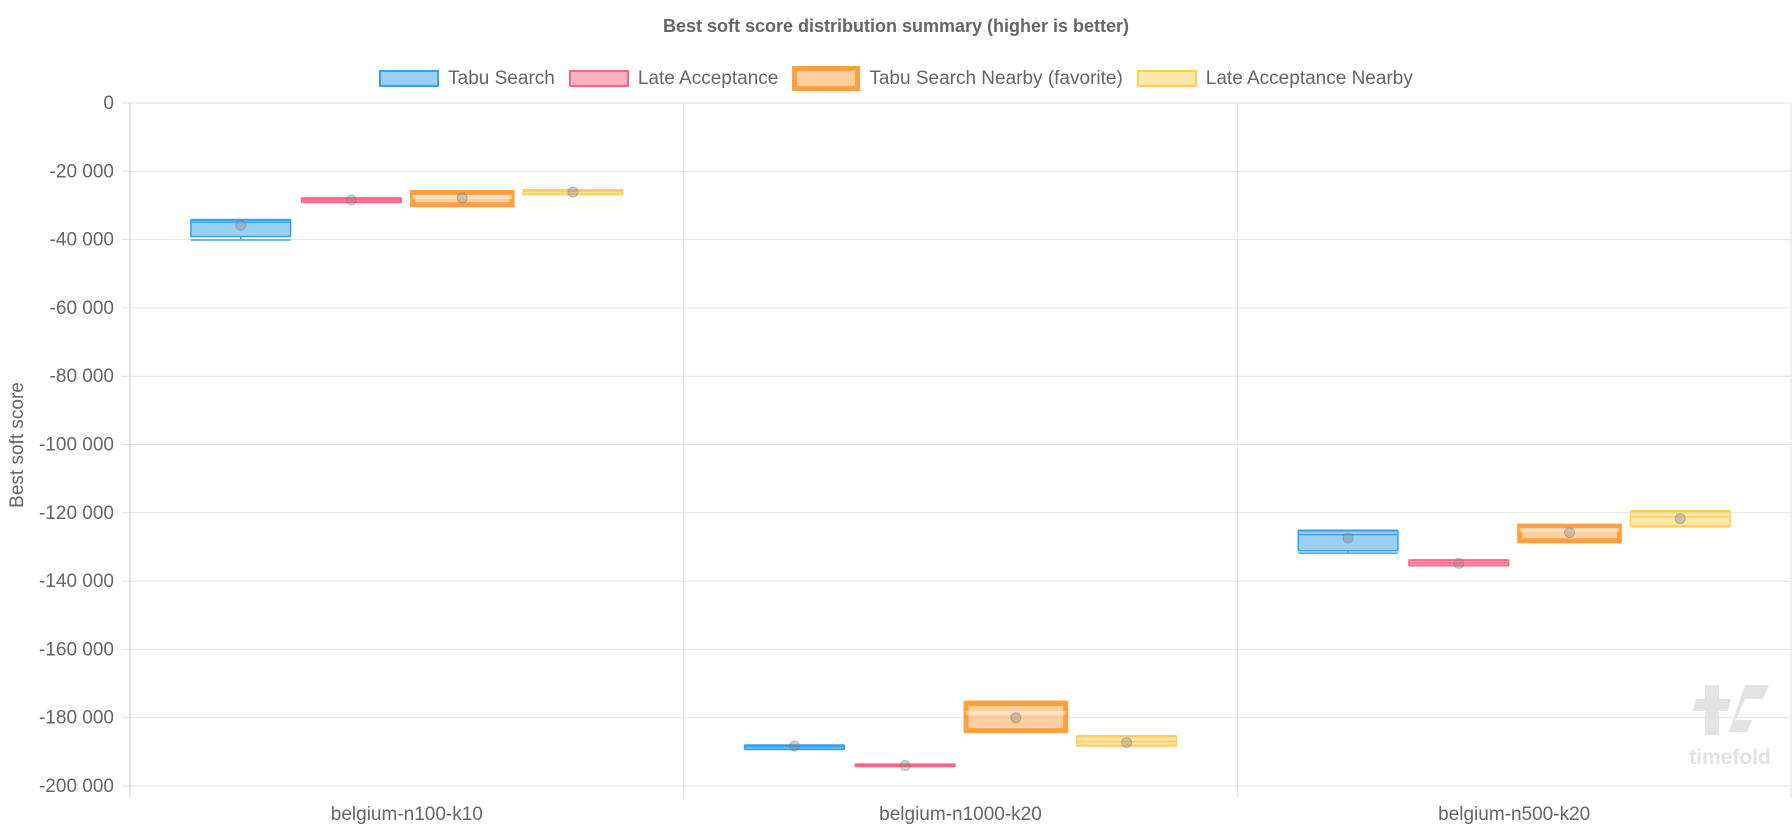  I want to click on y-tick-label: -100 000, so click(76, 445).